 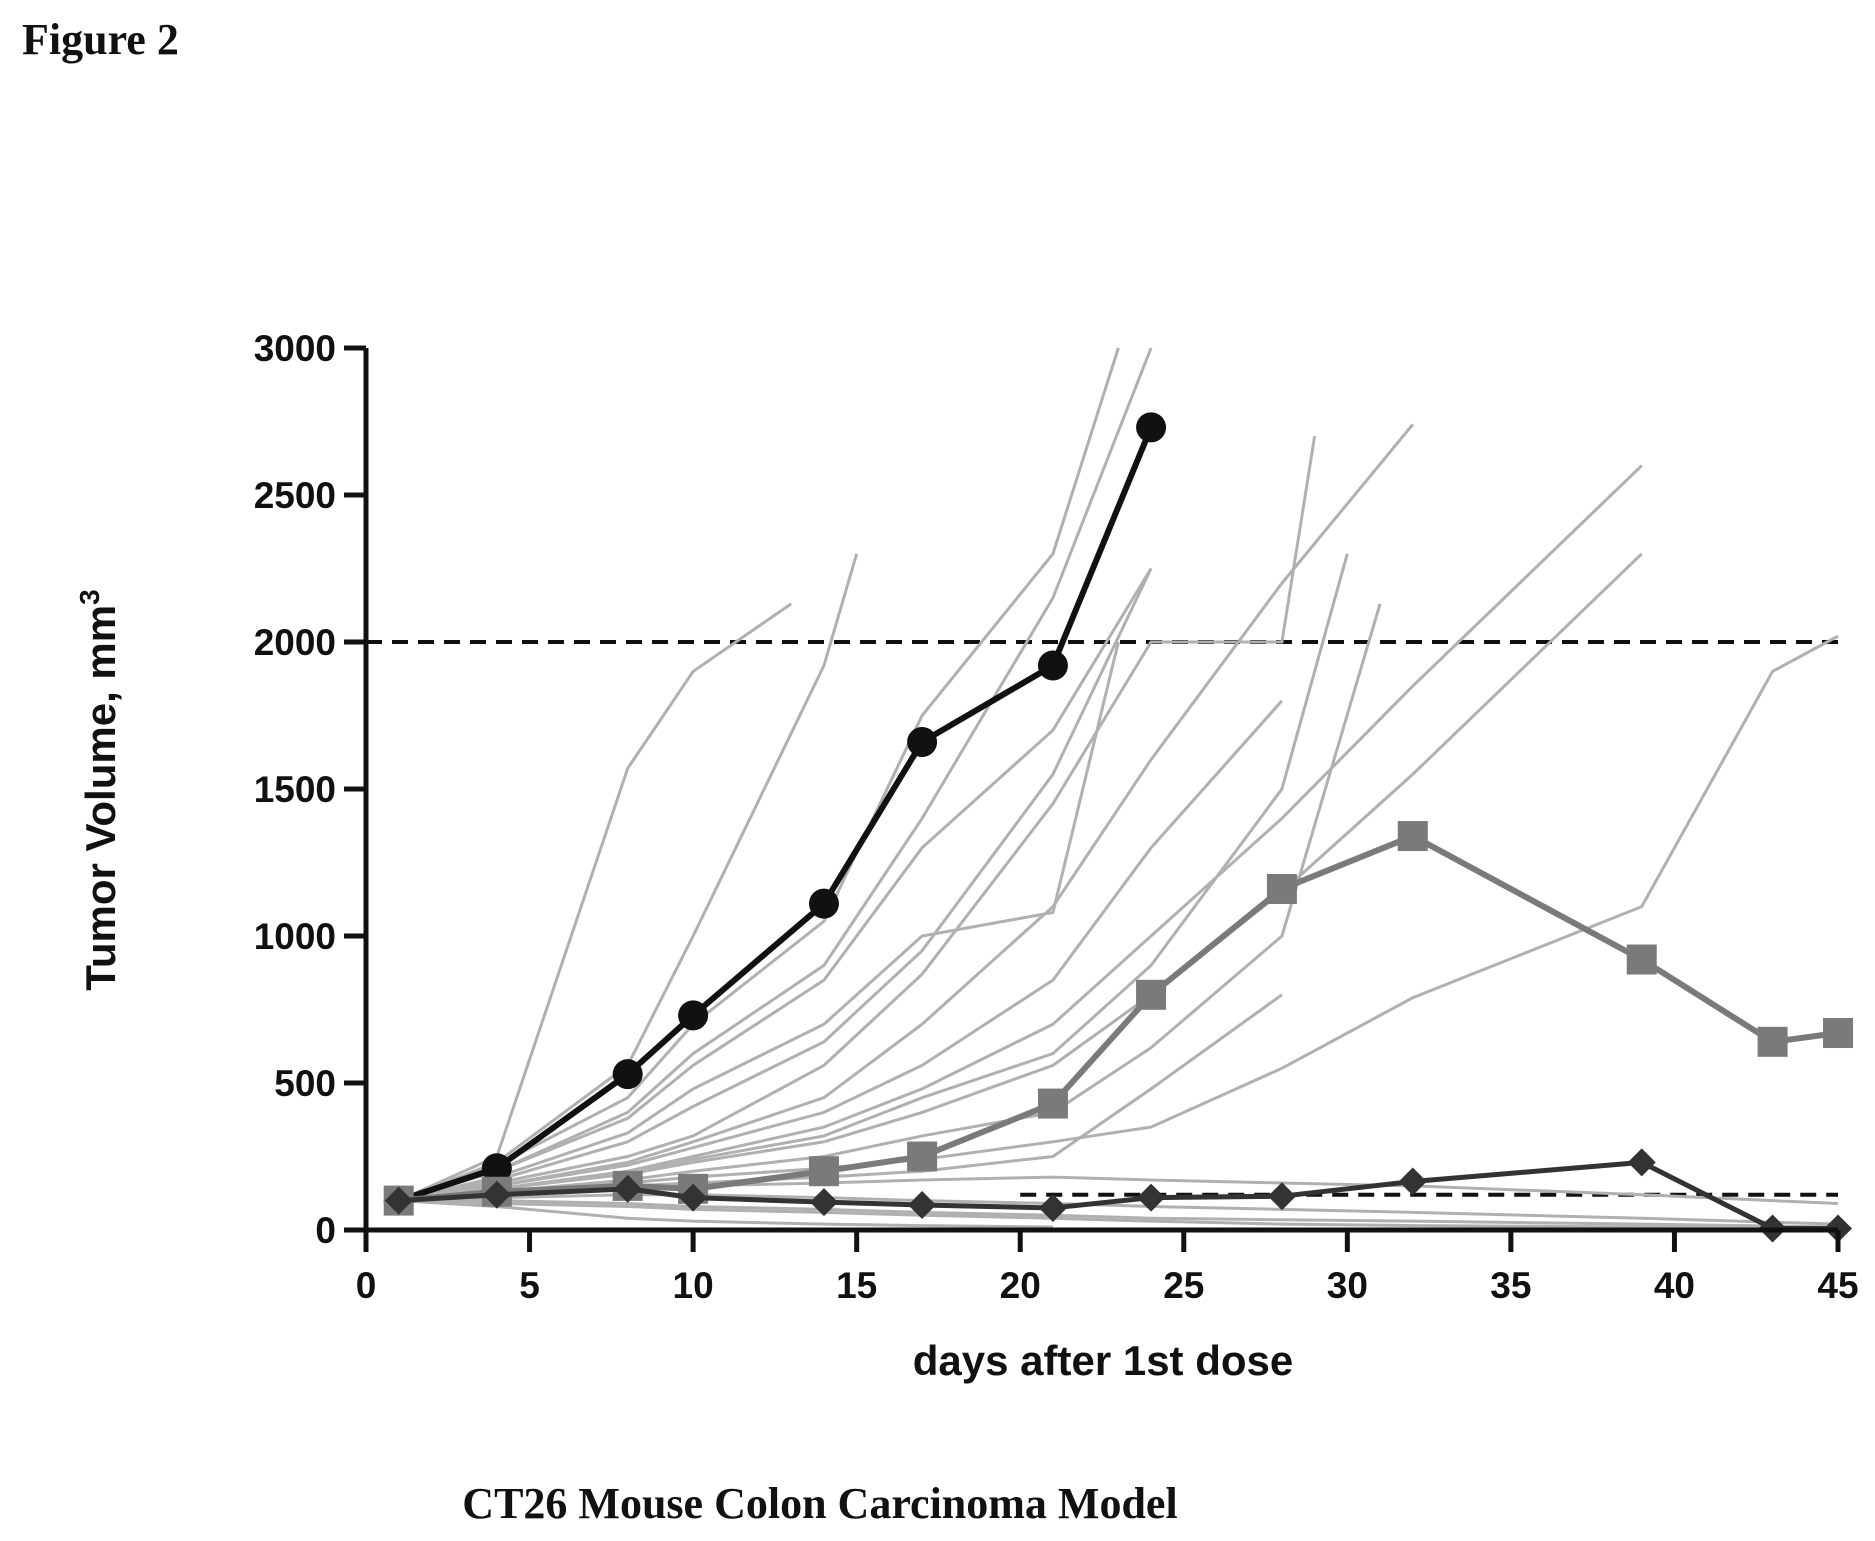 What do you see at coordinates (856, 1285) in the screenshot?
I see `x-tick-label: 15` at bounding box center [856, 1285].